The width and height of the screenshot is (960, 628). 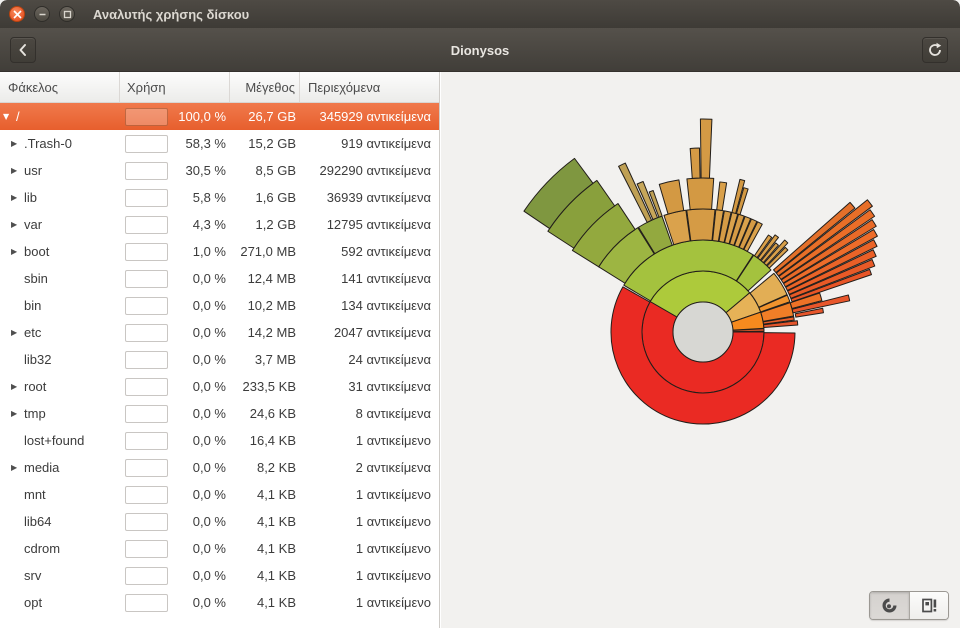 I want to click on folder-name: tmp, so click(x=35, y=413).